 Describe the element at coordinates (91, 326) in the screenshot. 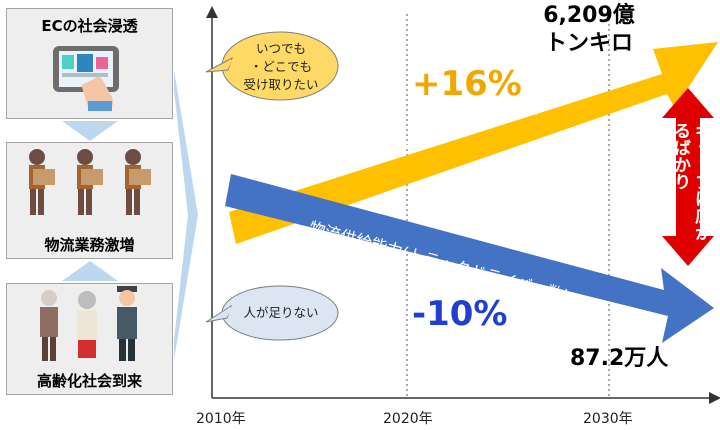

I see `elderly-people-icon` at that location.